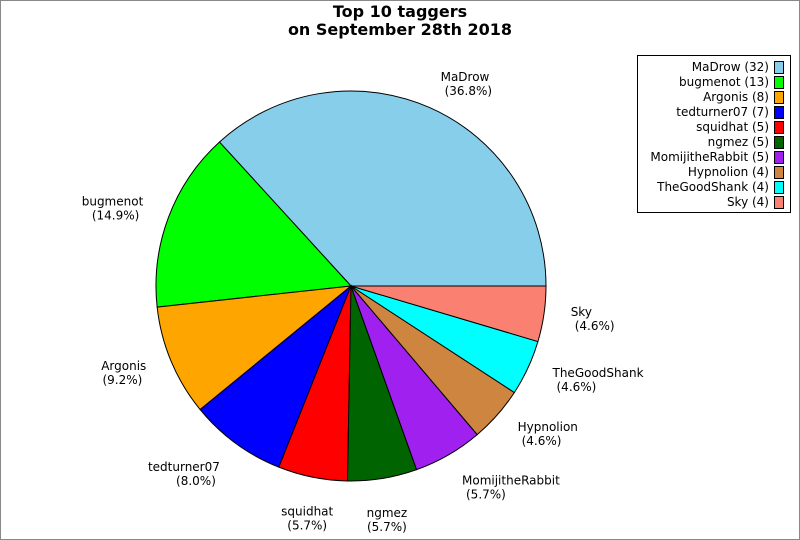 The height and width of the screenshot is (540, 800). Describe the element at coordinates (400, 29) in the screenshot. I see `chart-title-line-2: on September 28th 2018` at that location.